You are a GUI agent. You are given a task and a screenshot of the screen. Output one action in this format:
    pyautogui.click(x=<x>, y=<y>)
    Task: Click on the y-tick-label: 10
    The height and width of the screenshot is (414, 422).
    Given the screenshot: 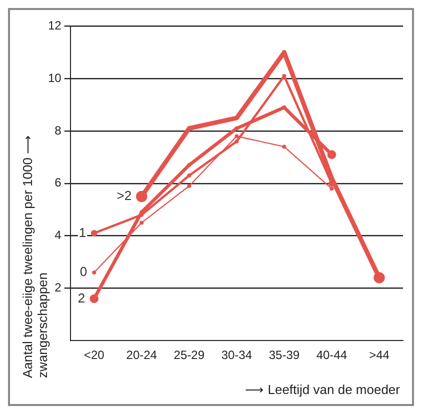 What is the action you would take?
    pyautogui.click(x=55, y=77)
    